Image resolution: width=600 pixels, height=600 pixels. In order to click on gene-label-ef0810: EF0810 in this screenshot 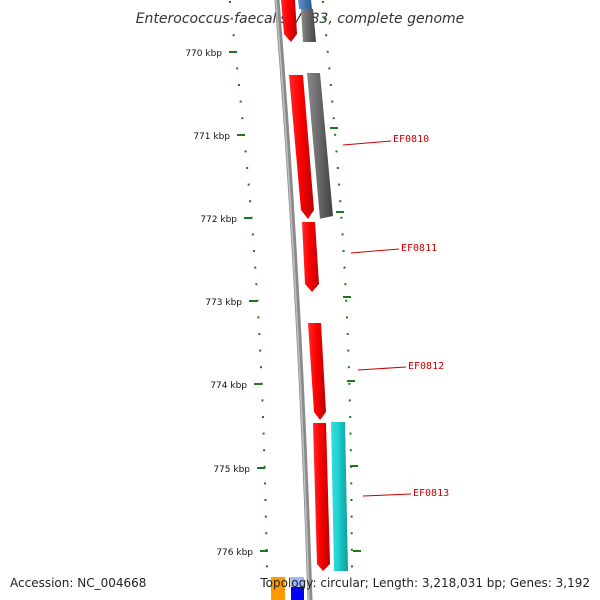, I will do `click(385, 140)`.